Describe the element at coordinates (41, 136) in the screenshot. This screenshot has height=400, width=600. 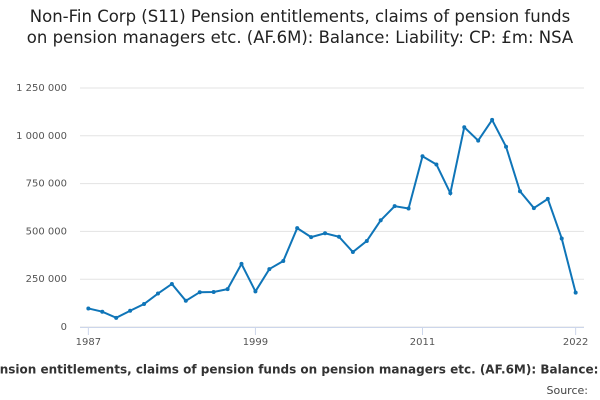
I see `y-tick-label: 1 000 000` at that location.